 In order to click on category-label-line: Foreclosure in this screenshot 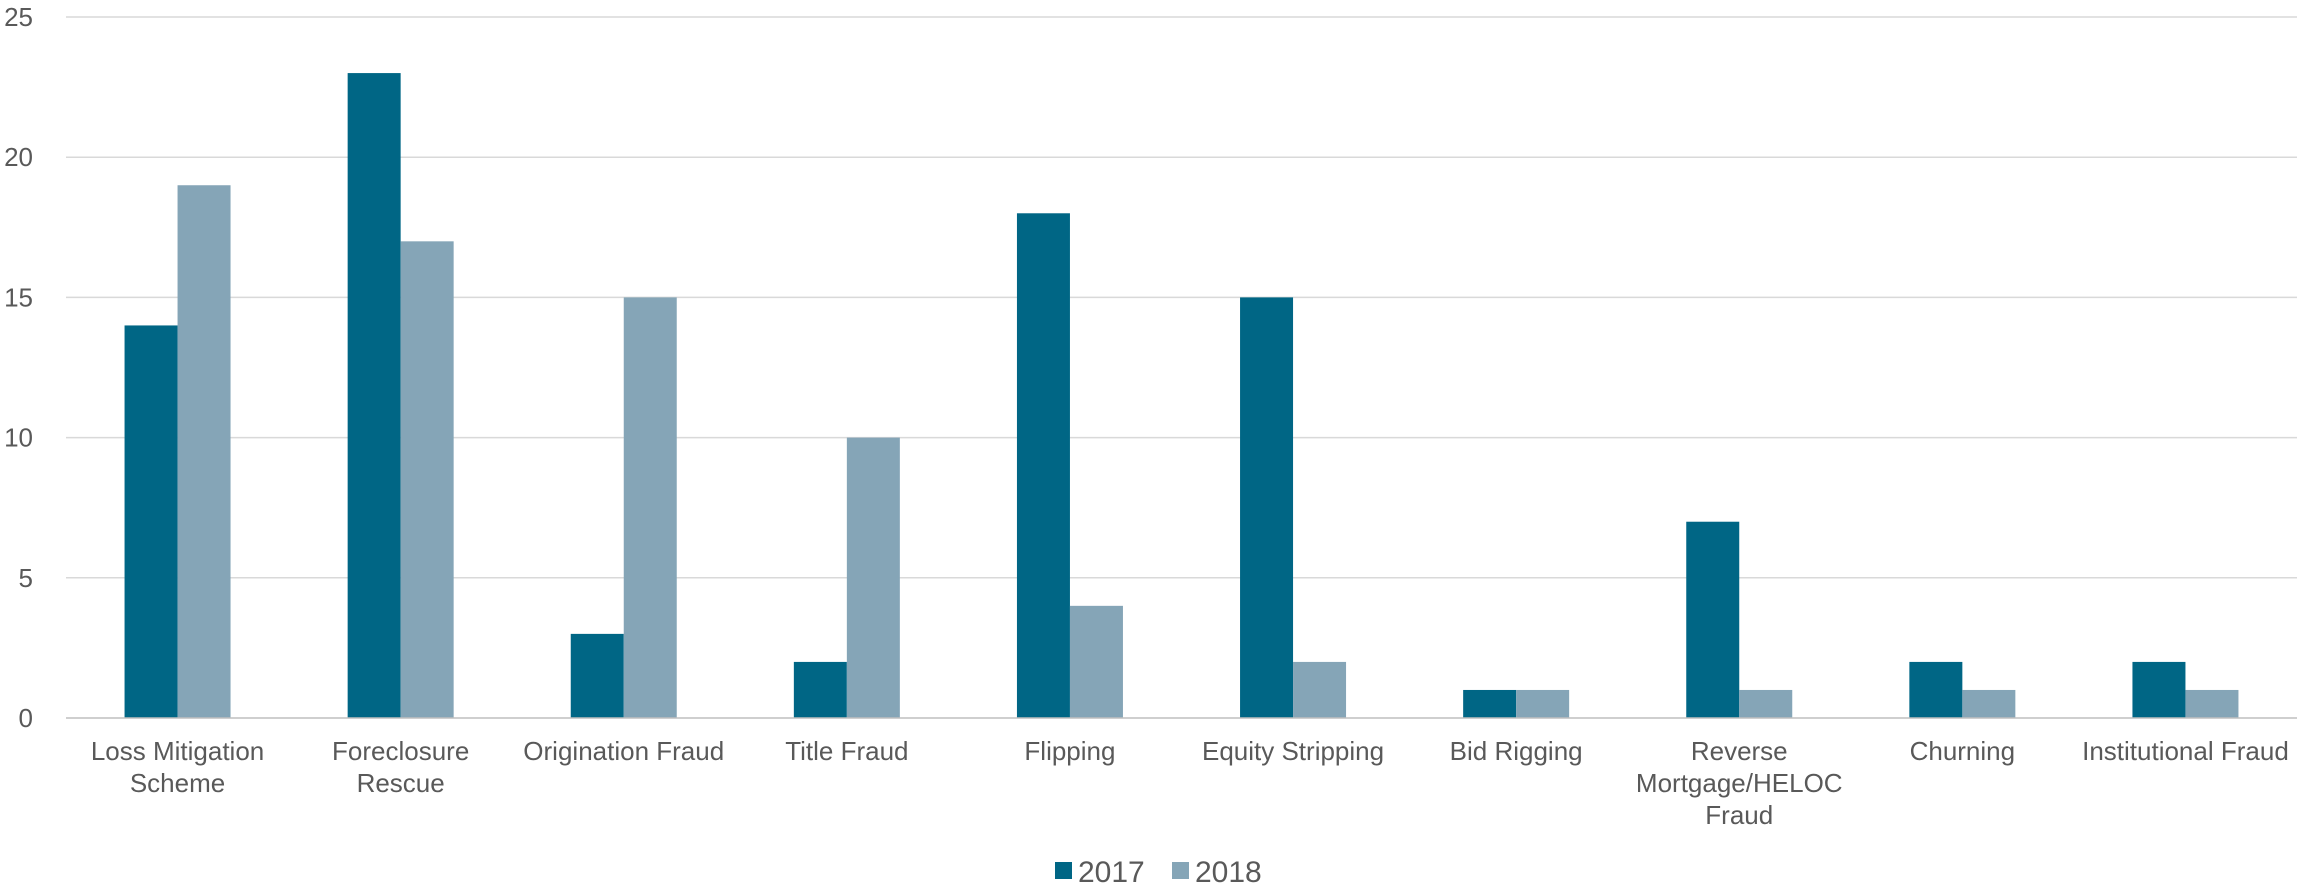, I will do `click(400, 751)`.